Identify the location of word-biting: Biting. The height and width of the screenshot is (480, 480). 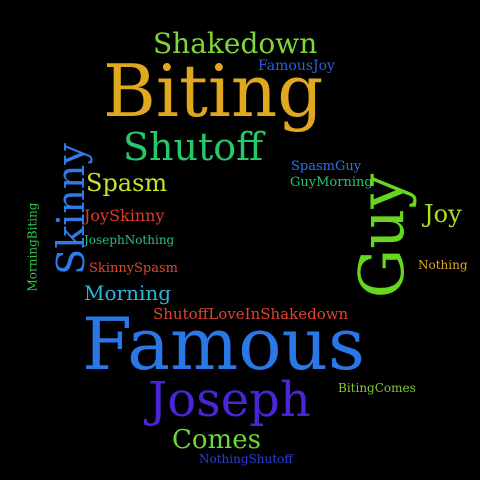
(213, 91).